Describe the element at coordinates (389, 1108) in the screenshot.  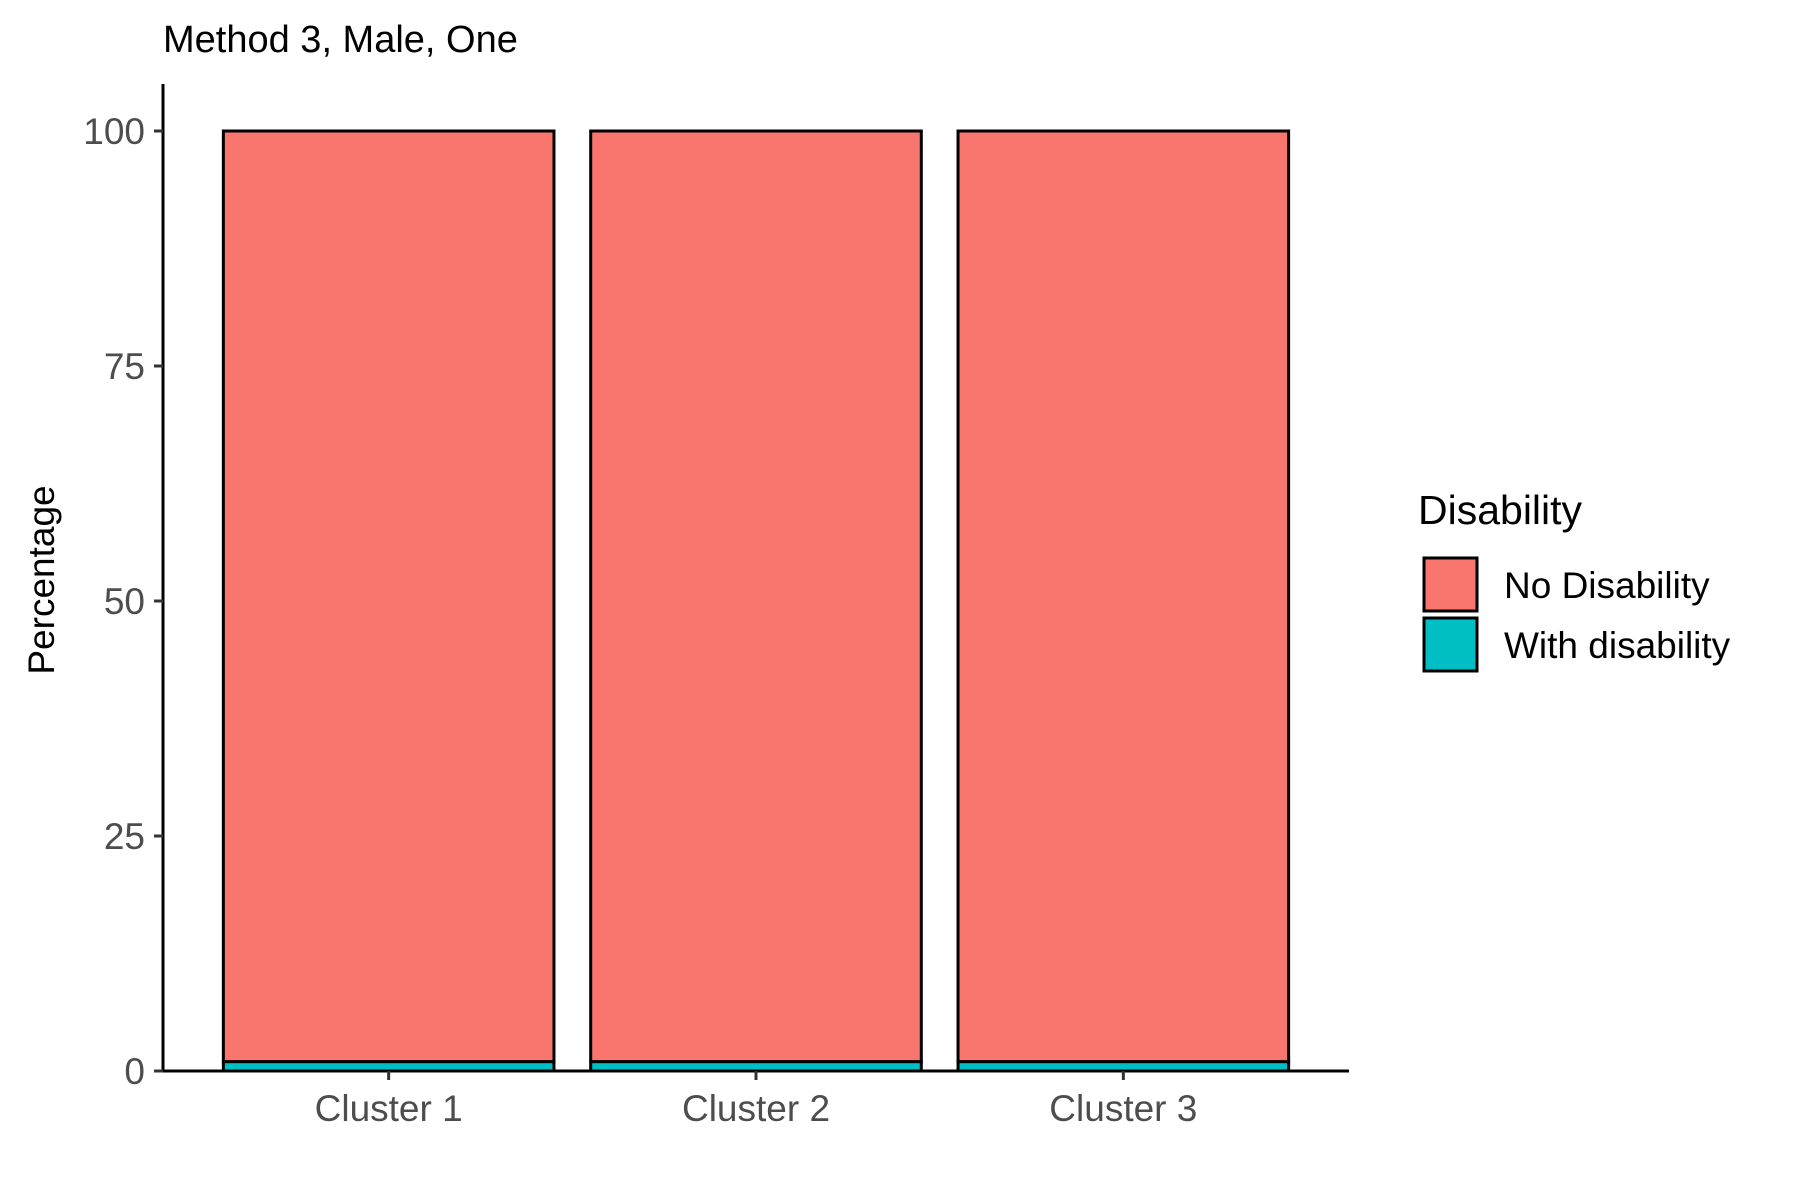
I see `x-tick-label: Cluster 1` at that location.